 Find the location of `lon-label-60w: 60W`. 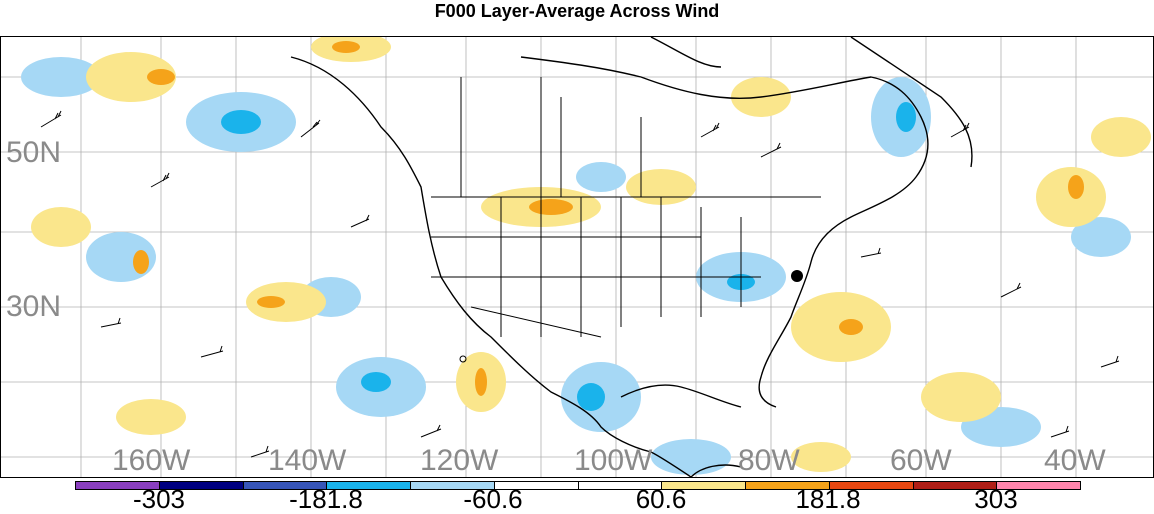

lon-label-60w: 60W is located at coordinates (921, 460).